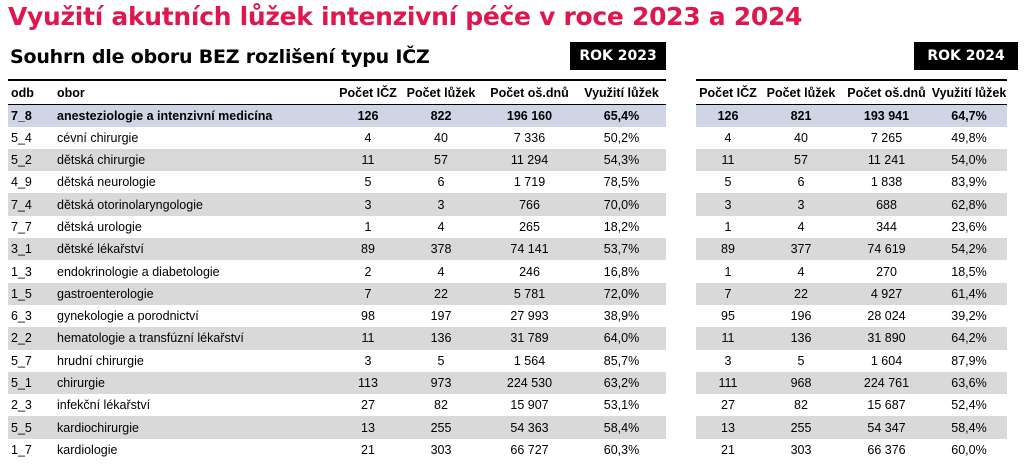 Image resolution: width=1024 pixels, height=465 pixels. I want to click on cell-obor: dětská urologie, so click(195, 227).